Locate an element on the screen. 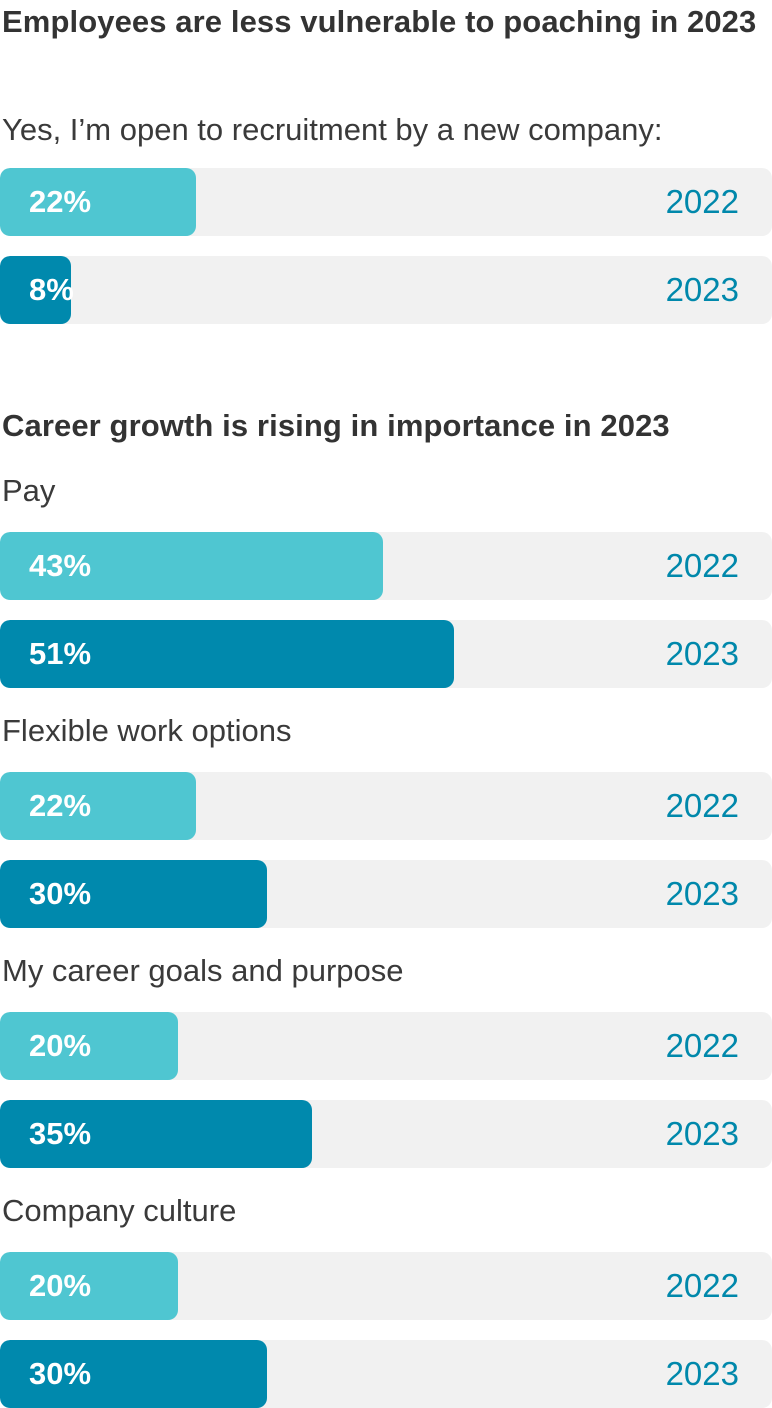 The image size is (772, 1408). bar-culture-2022 is located at coordinates (89, 1286).